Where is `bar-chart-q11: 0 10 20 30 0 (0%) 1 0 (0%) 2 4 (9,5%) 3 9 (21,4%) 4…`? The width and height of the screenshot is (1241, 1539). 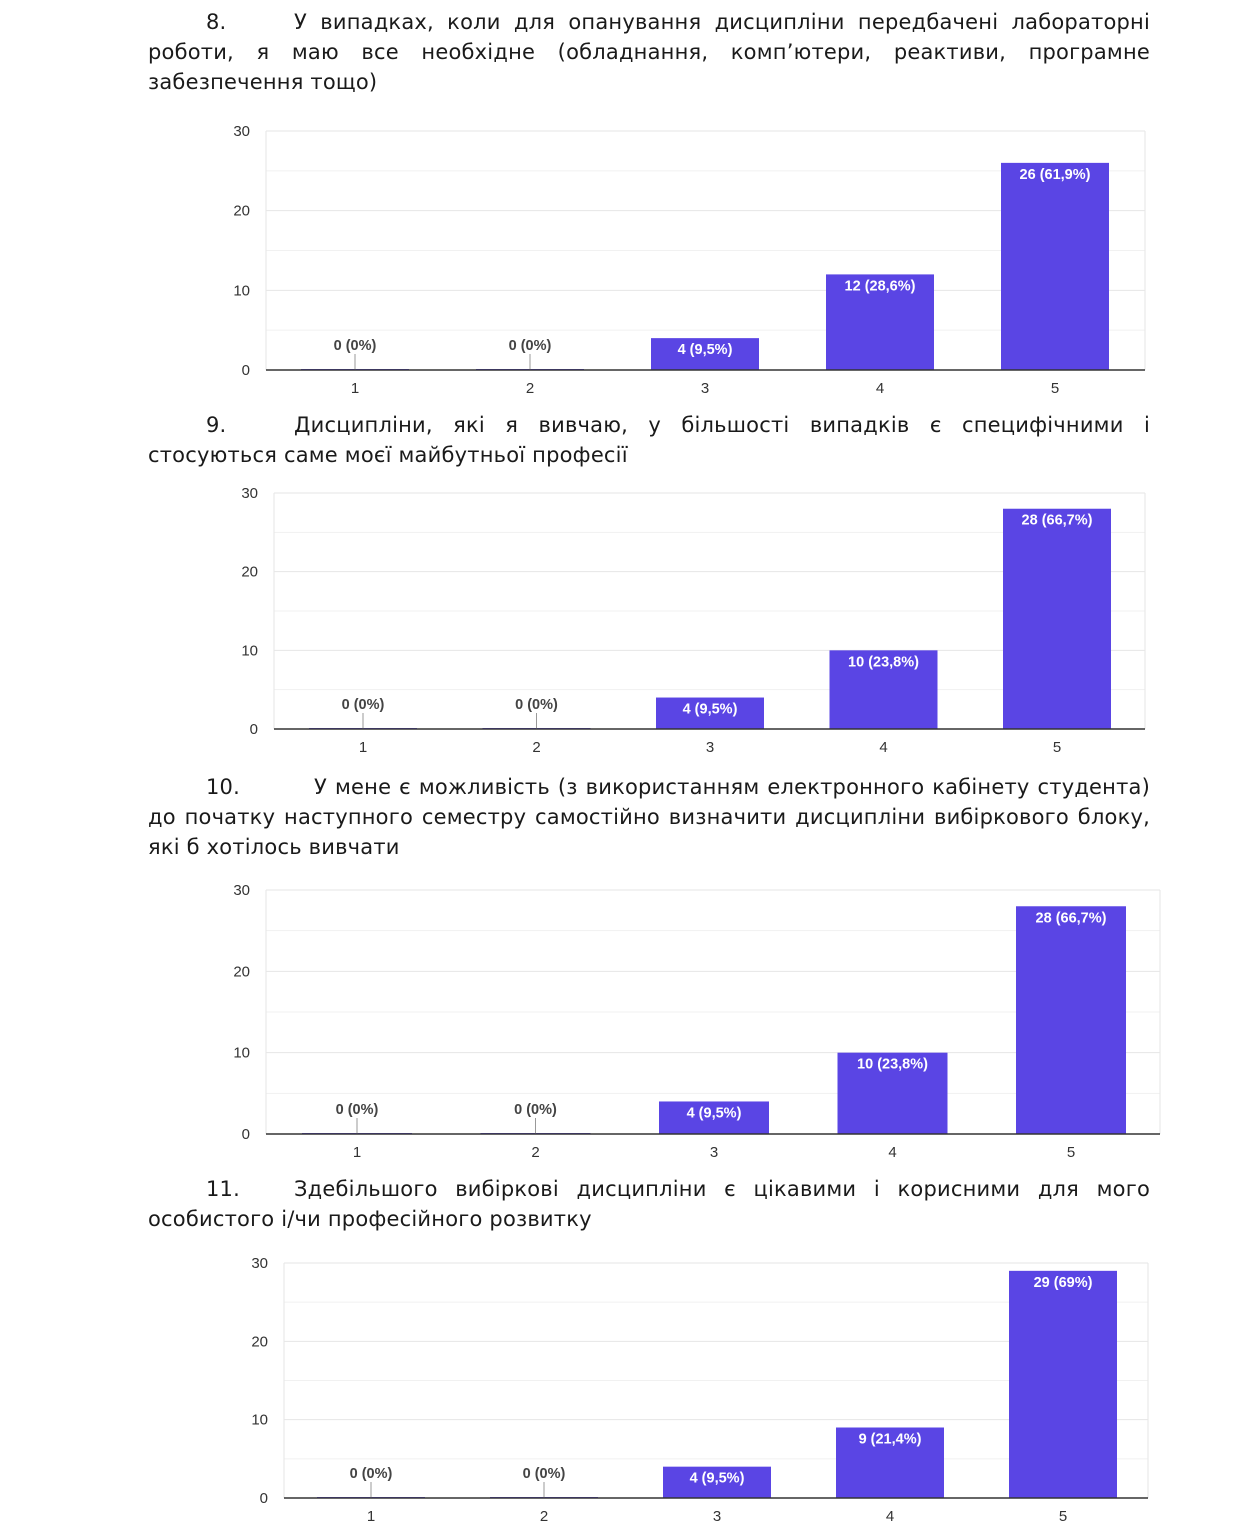
bar-chart-q11: 0 10 20 30 0 (0%) 1 0 (0%) 2 4 (9,5%) 3 9 (21,4%) 4… is located at coordinates (697, 1392).